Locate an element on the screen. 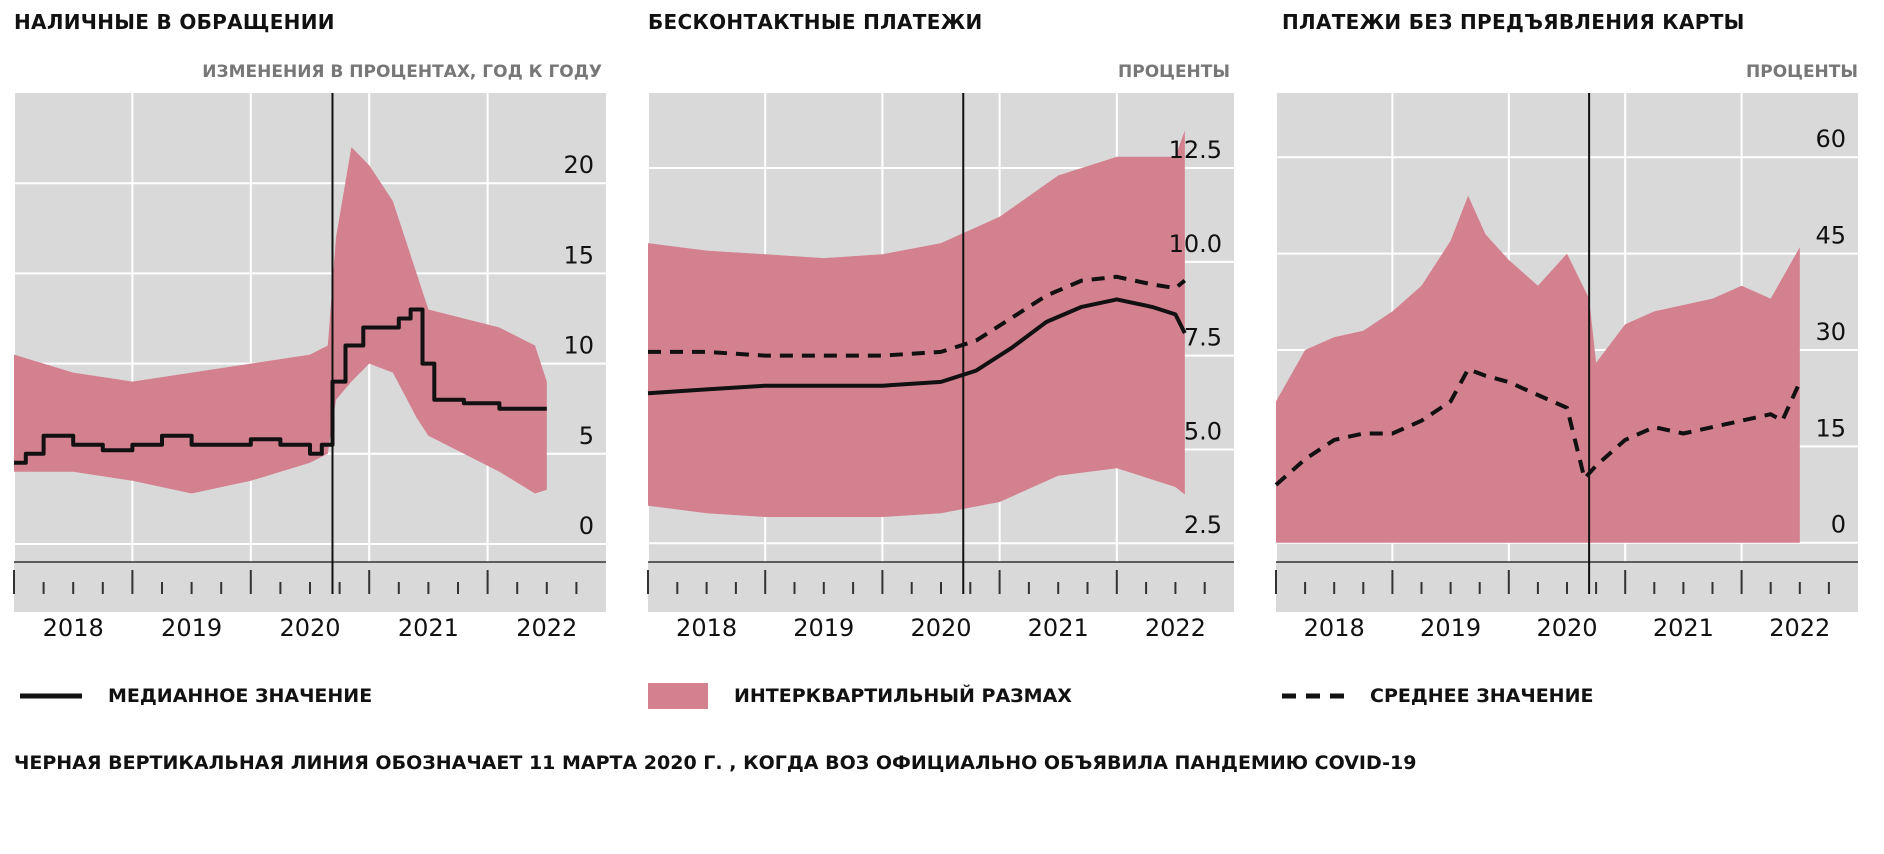 The width and height of the screenshot is (1884, 854). cash-y-tick-label-1: 5 is located at coordinates (586, 436).